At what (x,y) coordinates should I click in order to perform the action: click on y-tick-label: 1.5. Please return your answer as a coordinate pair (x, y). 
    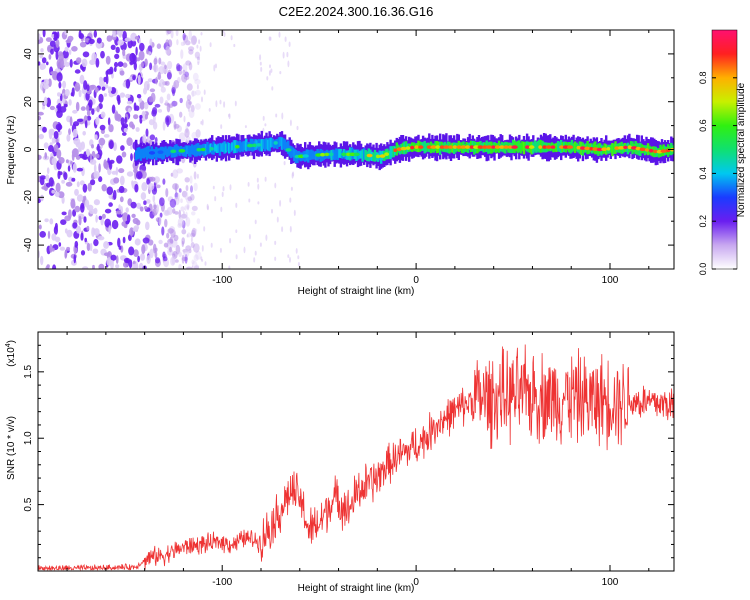
    Looking at the image, I should click on (28, 371).